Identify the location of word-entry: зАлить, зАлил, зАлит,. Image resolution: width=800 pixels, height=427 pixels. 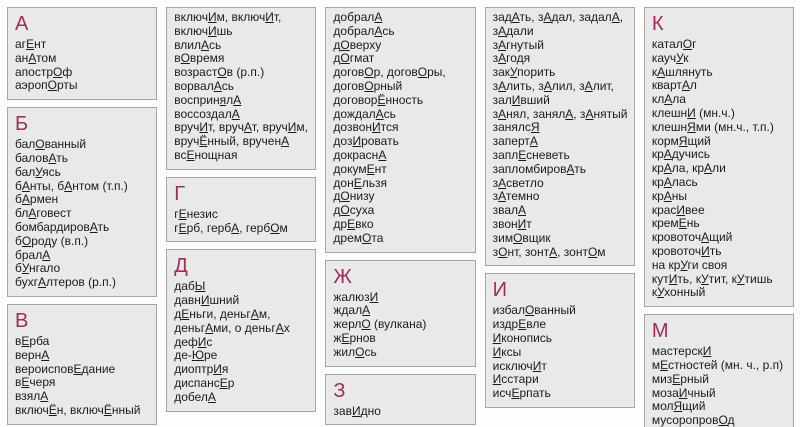
(553, 85).